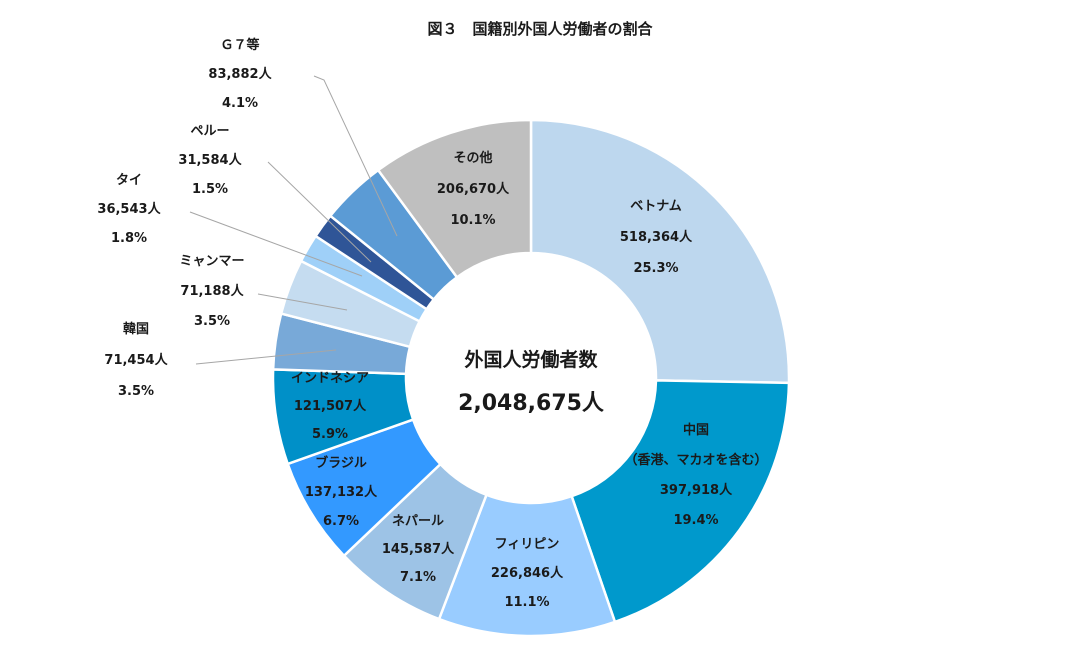 The width and height of the screenshot is (1073, 656). Describe the element at coordinates (472, 158) in the screenshot. I see `slice-12-label: その他` at that location.